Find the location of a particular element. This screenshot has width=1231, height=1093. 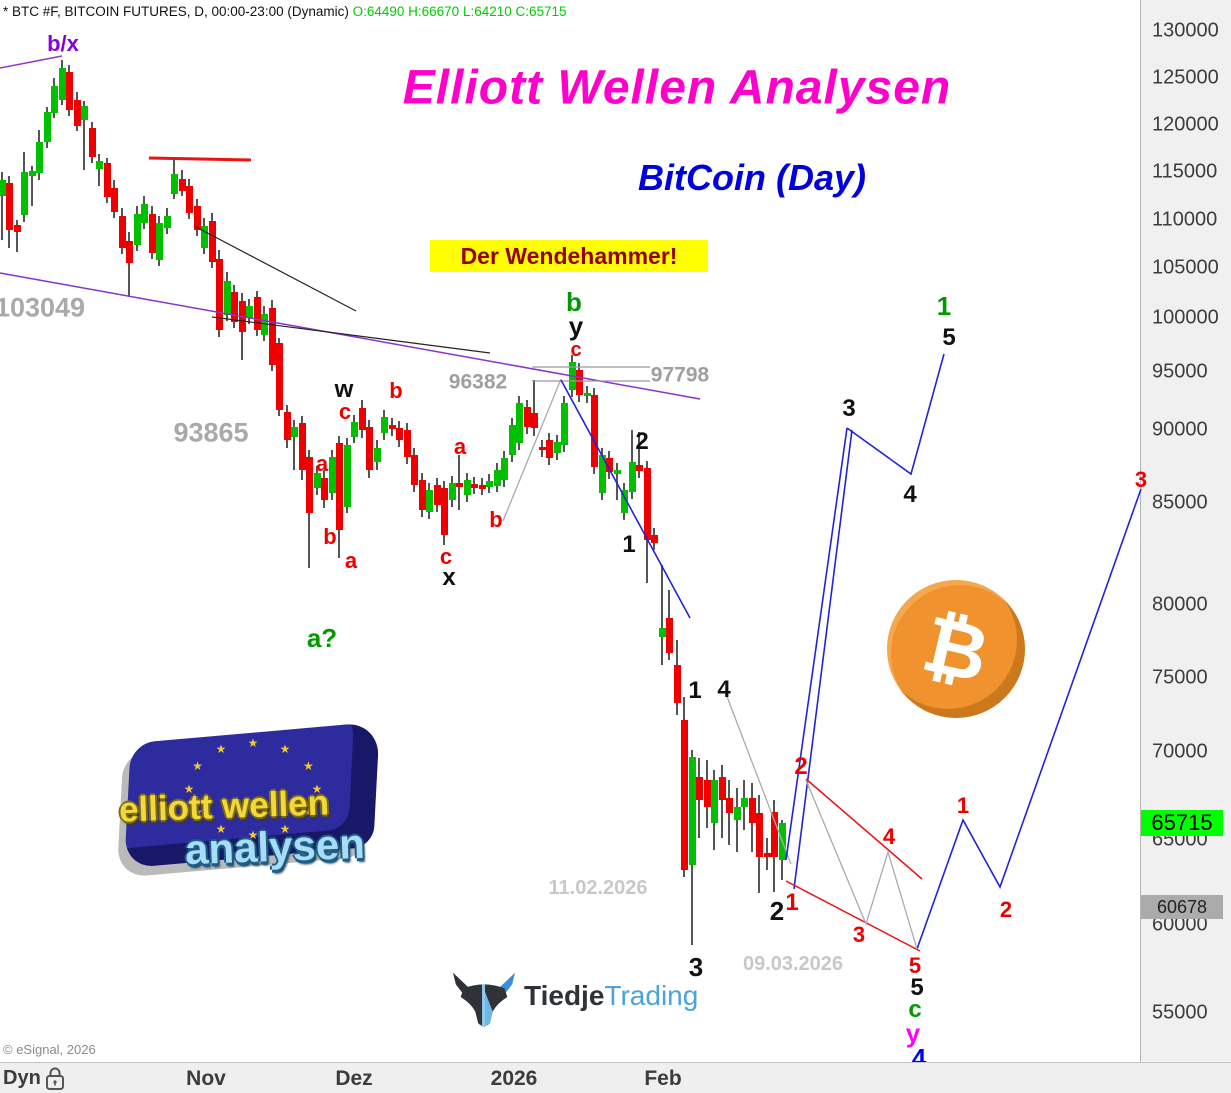

secondary-price-box: 60678 is located at coordinates (1182, 907).